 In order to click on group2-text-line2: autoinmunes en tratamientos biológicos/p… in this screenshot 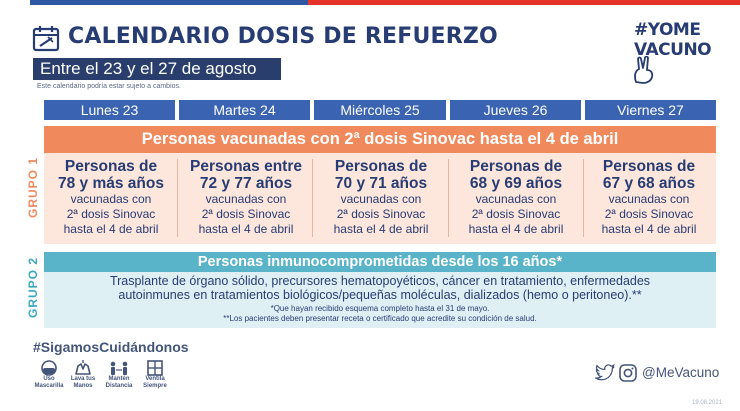, I will do `click(380, 295)`.